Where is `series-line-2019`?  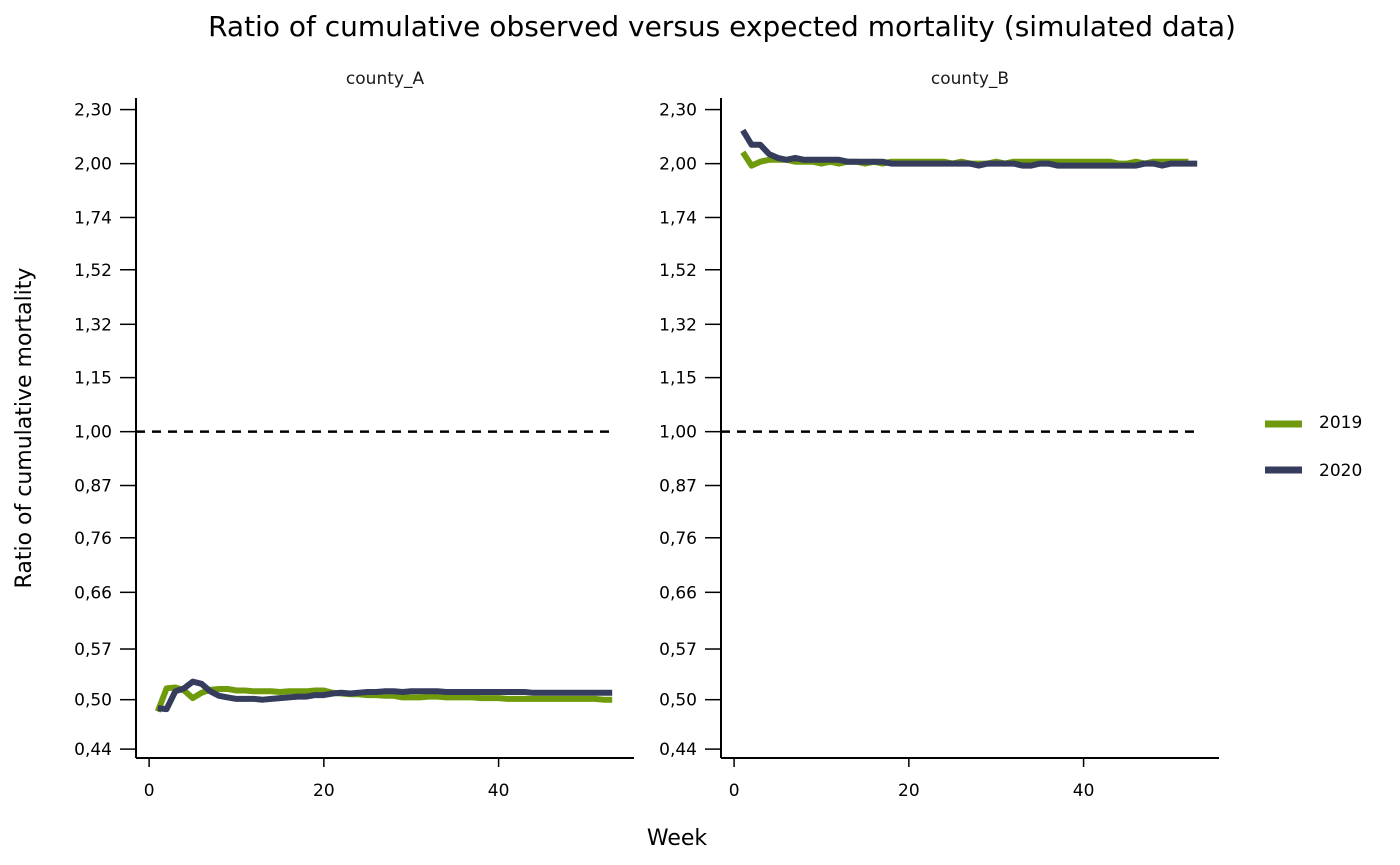
series-line-2019 is located at coordinates (383, 698).